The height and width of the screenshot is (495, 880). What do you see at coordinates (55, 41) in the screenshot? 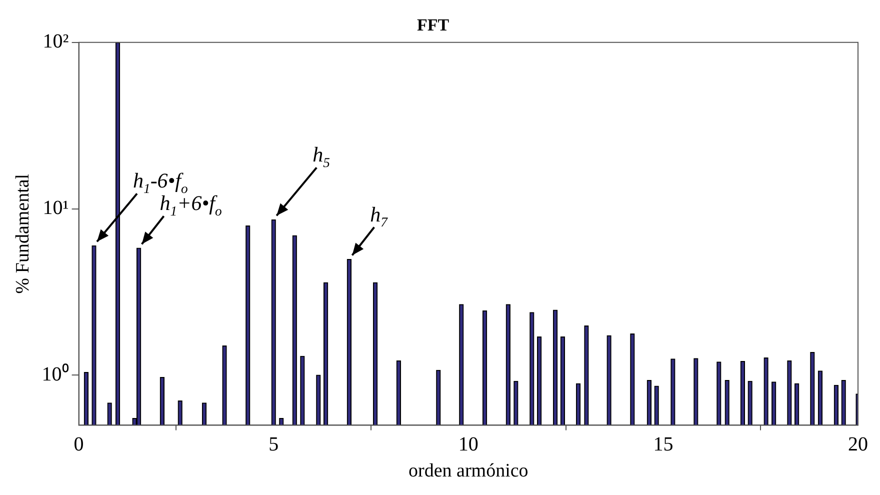
I see `y-tick-label: 10²` at bounding box center [55, 41].